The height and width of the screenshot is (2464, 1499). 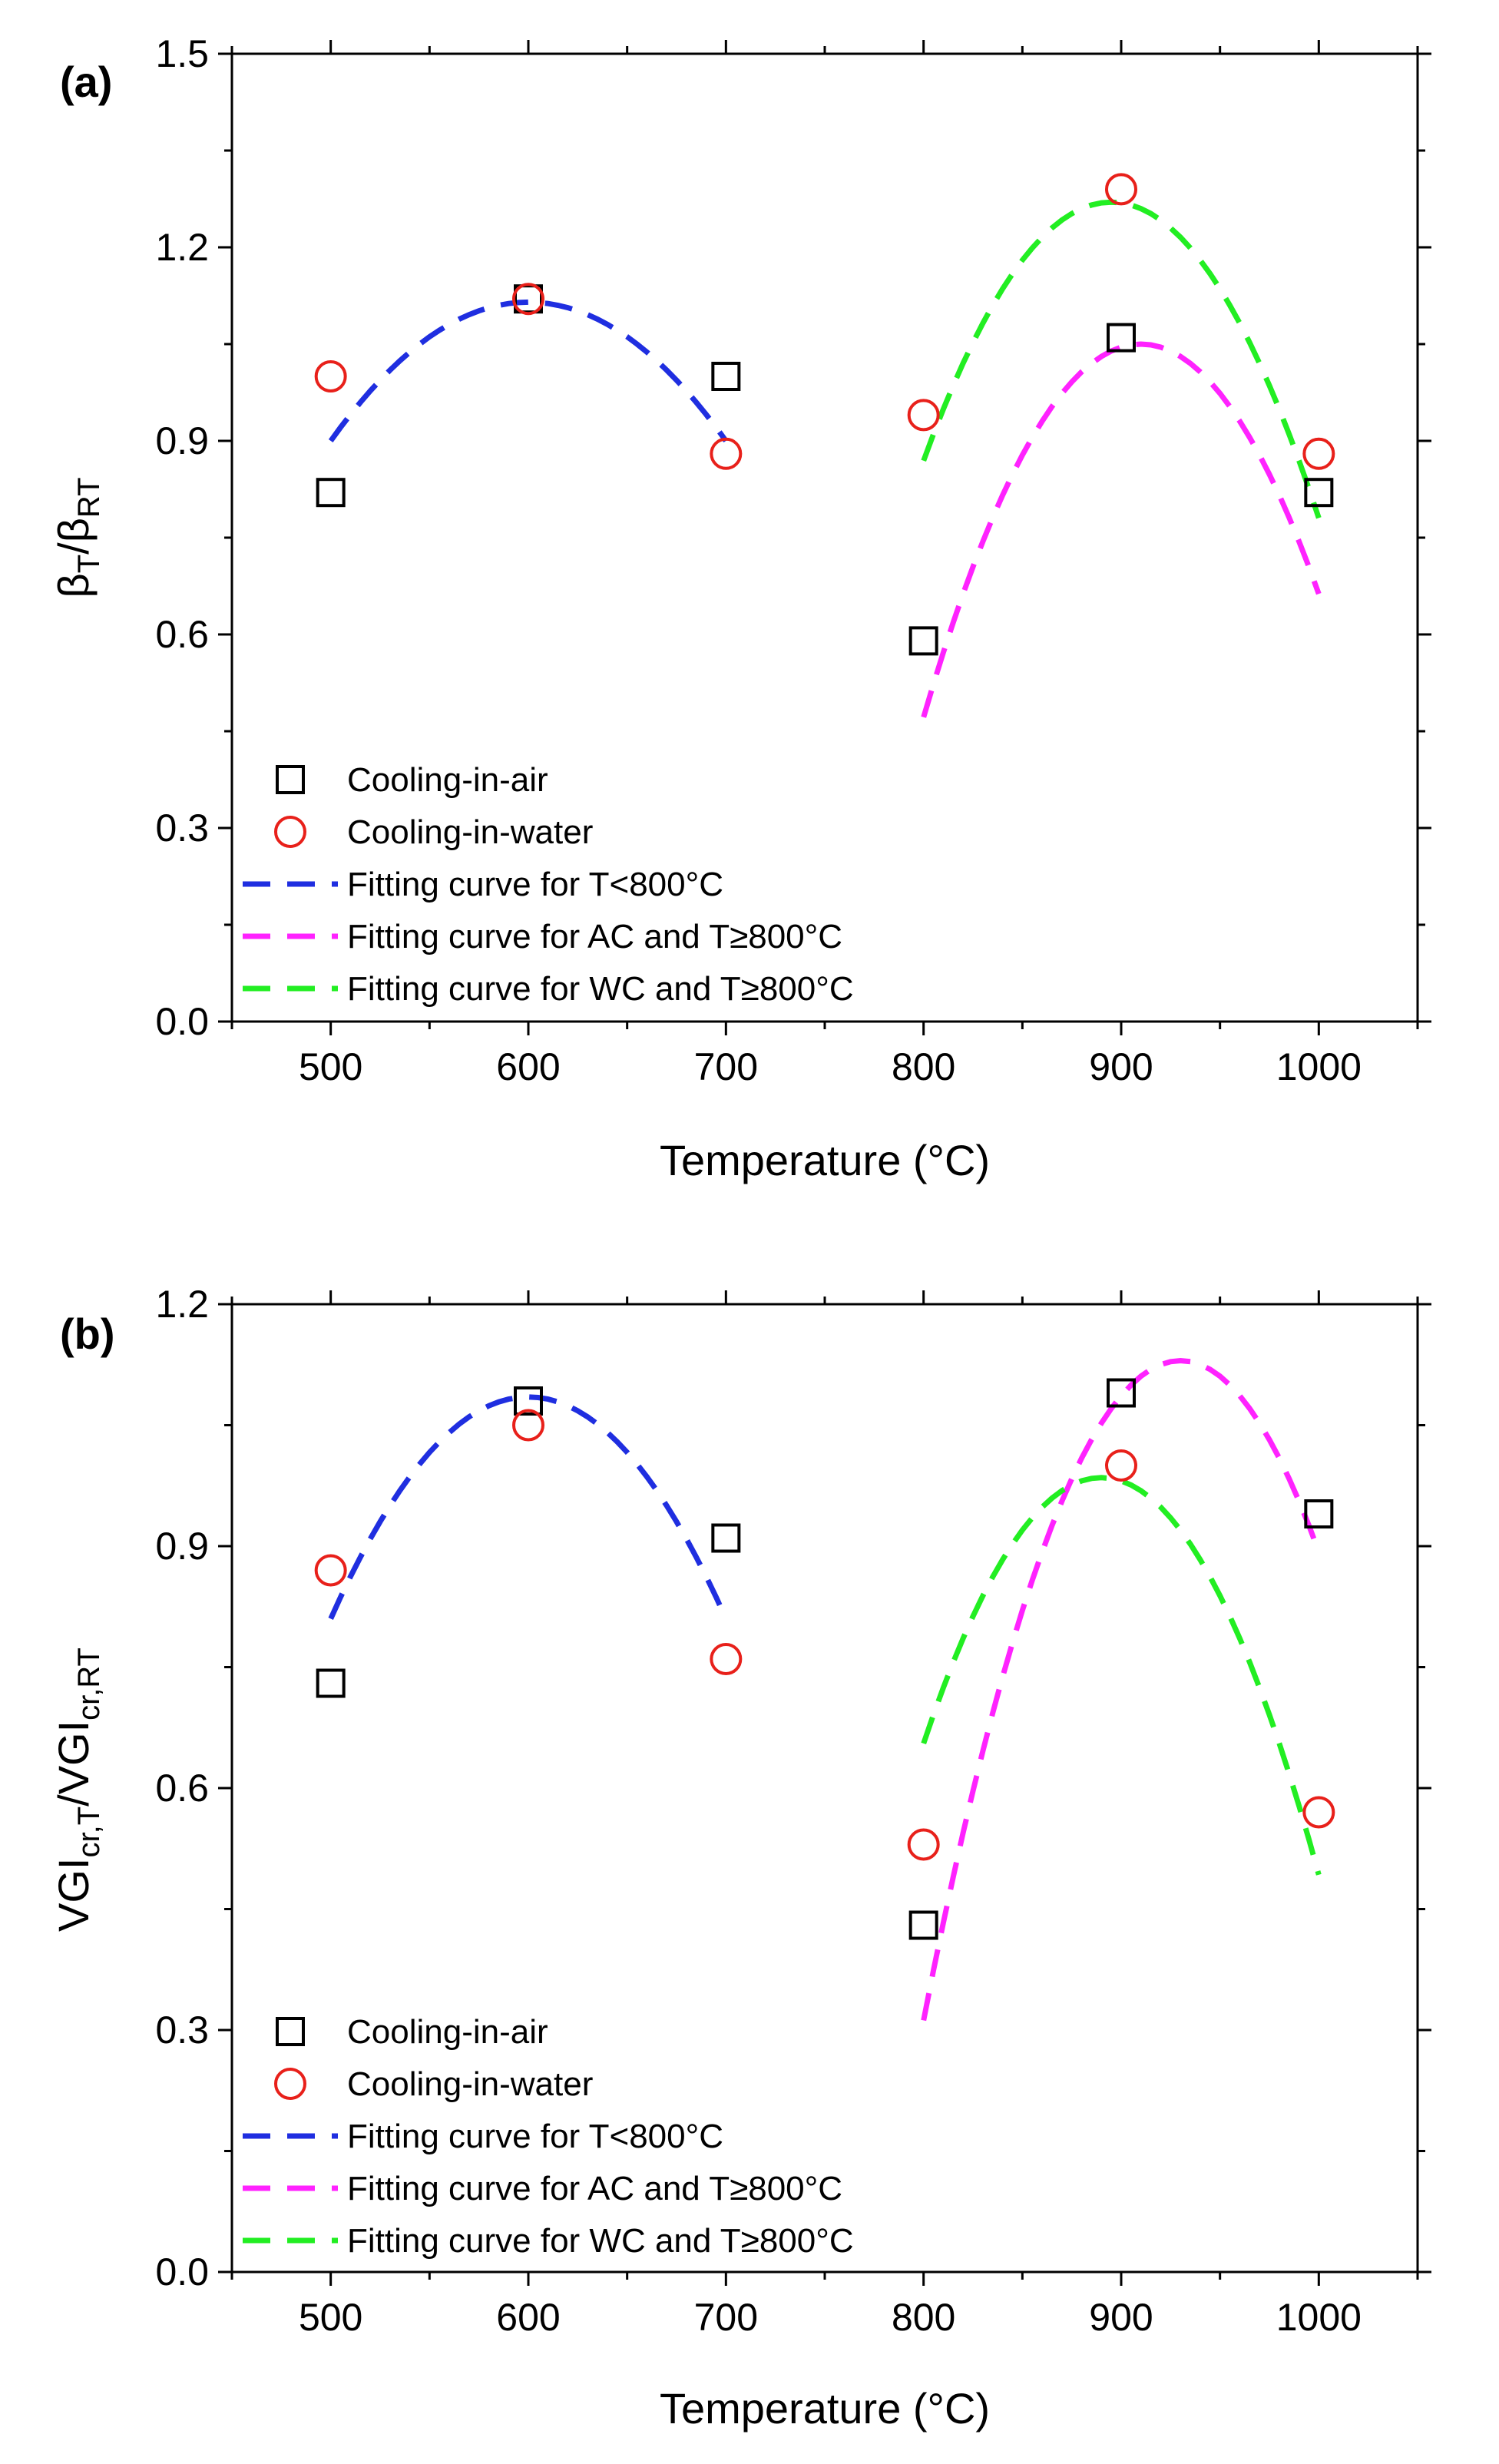 I want to click on y-axis-label-base2: β, so click(x=74, y=530).